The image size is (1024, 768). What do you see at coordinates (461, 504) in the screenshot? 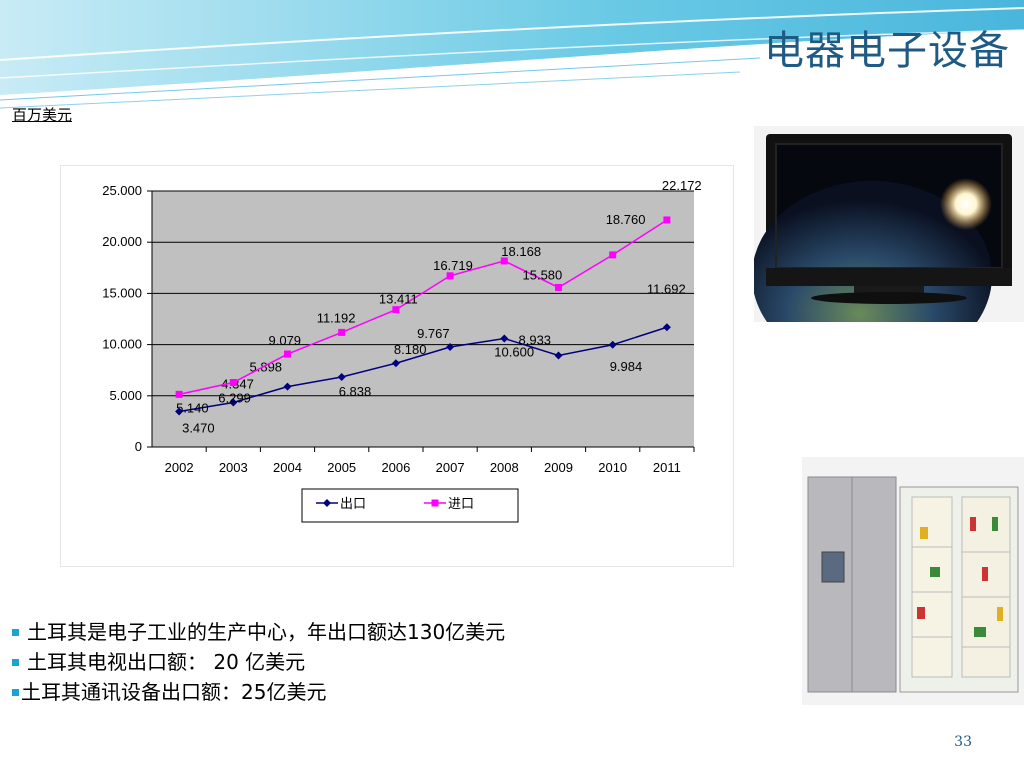
I see `legend-label: 进口` at bounding box center [461, 504].